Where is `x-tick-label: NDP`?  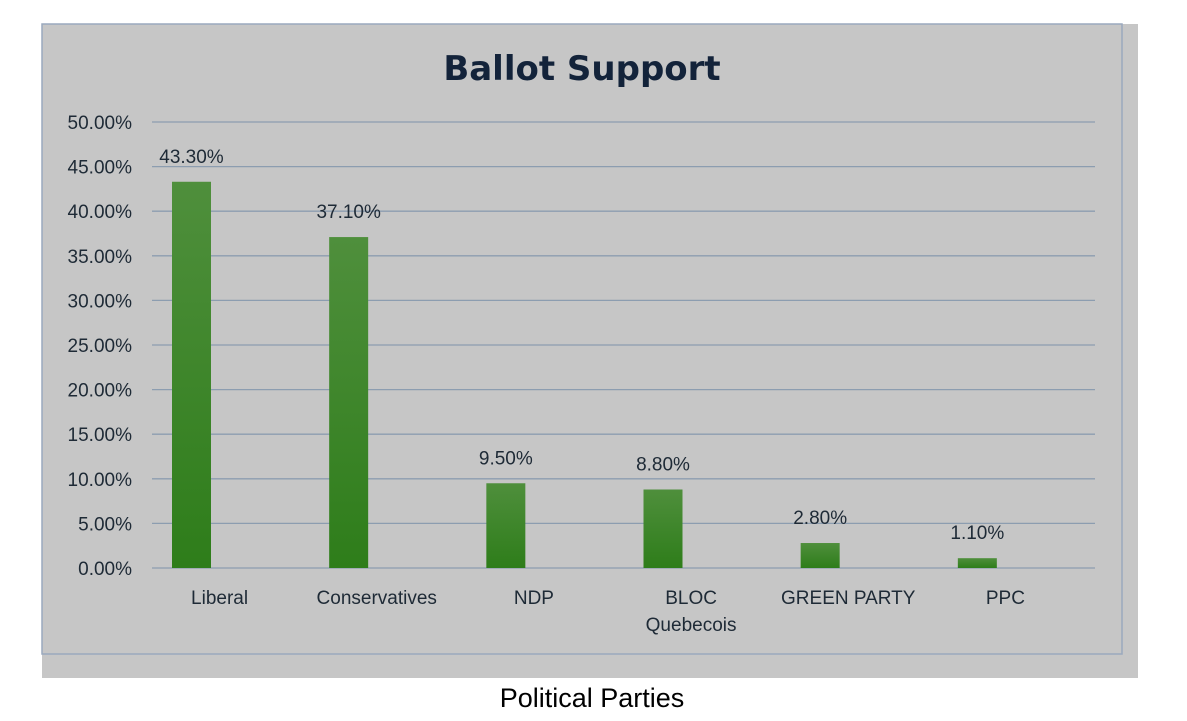
x-tick-label: NDP is located at coordinates (534, 598).